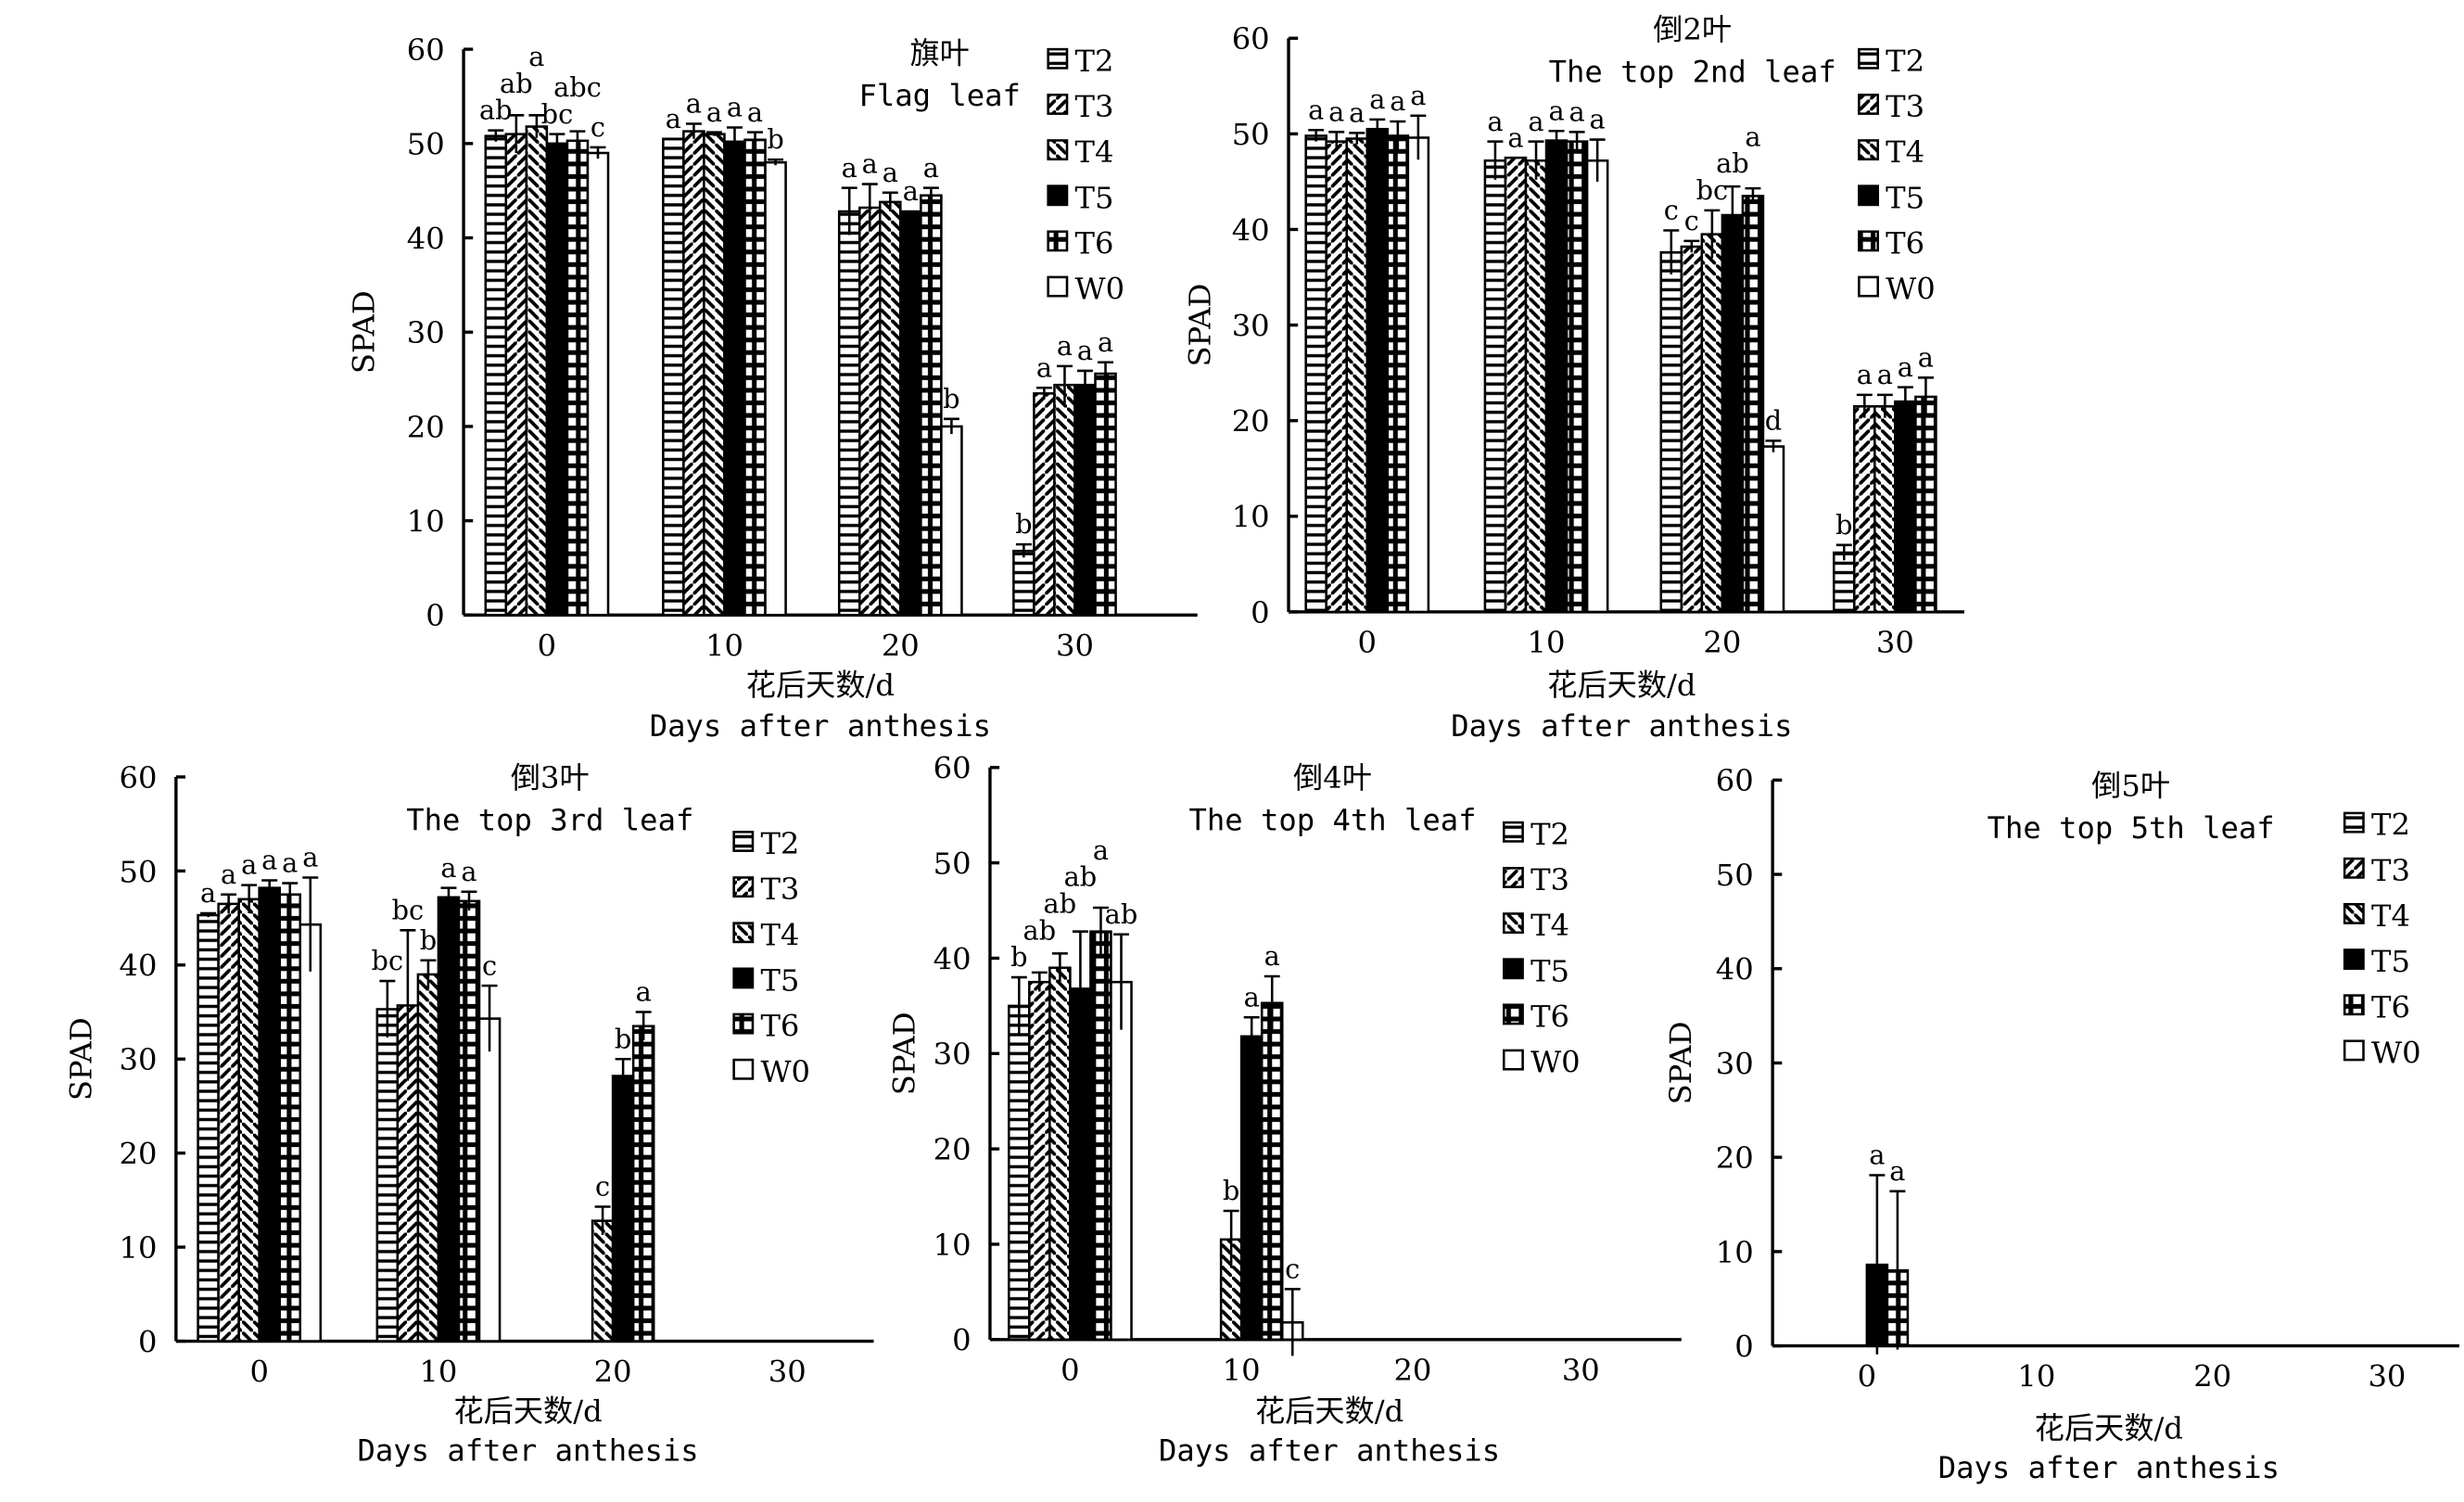 This screenshot has width=2464, height=1502. What do you see at coordinates (623, 1038) in the screenshot?
I see `significance-letter: b` at bounding box center [623, 1038].